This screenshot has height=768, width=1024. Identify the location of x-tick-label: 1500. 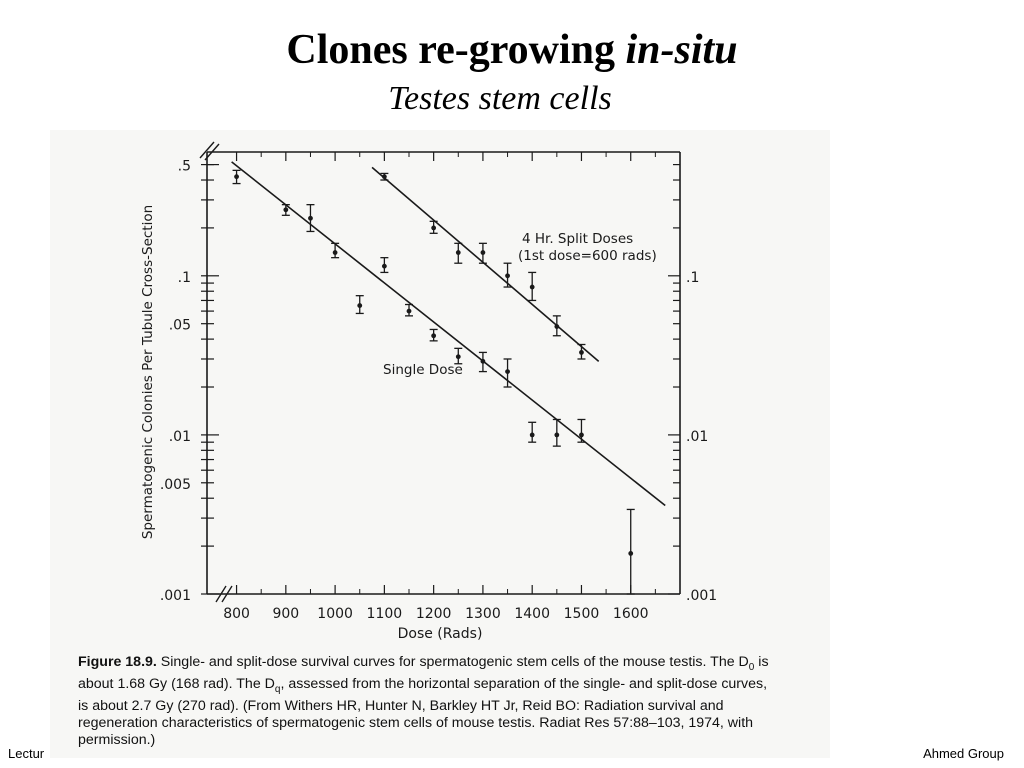
(582, 614).